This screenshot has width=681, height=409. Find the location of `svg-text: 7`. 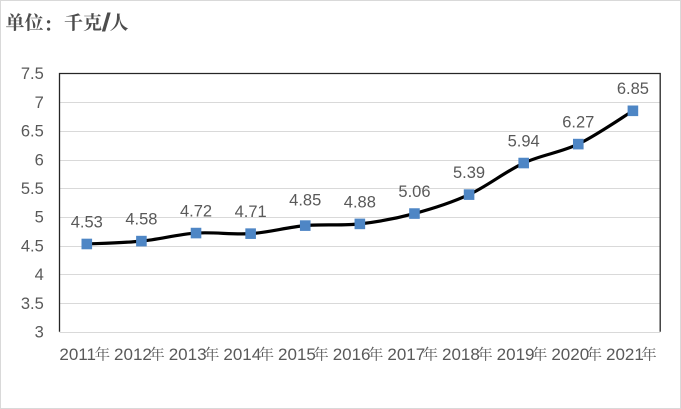

svg-text: 7 is located at coordinates (39, 103).